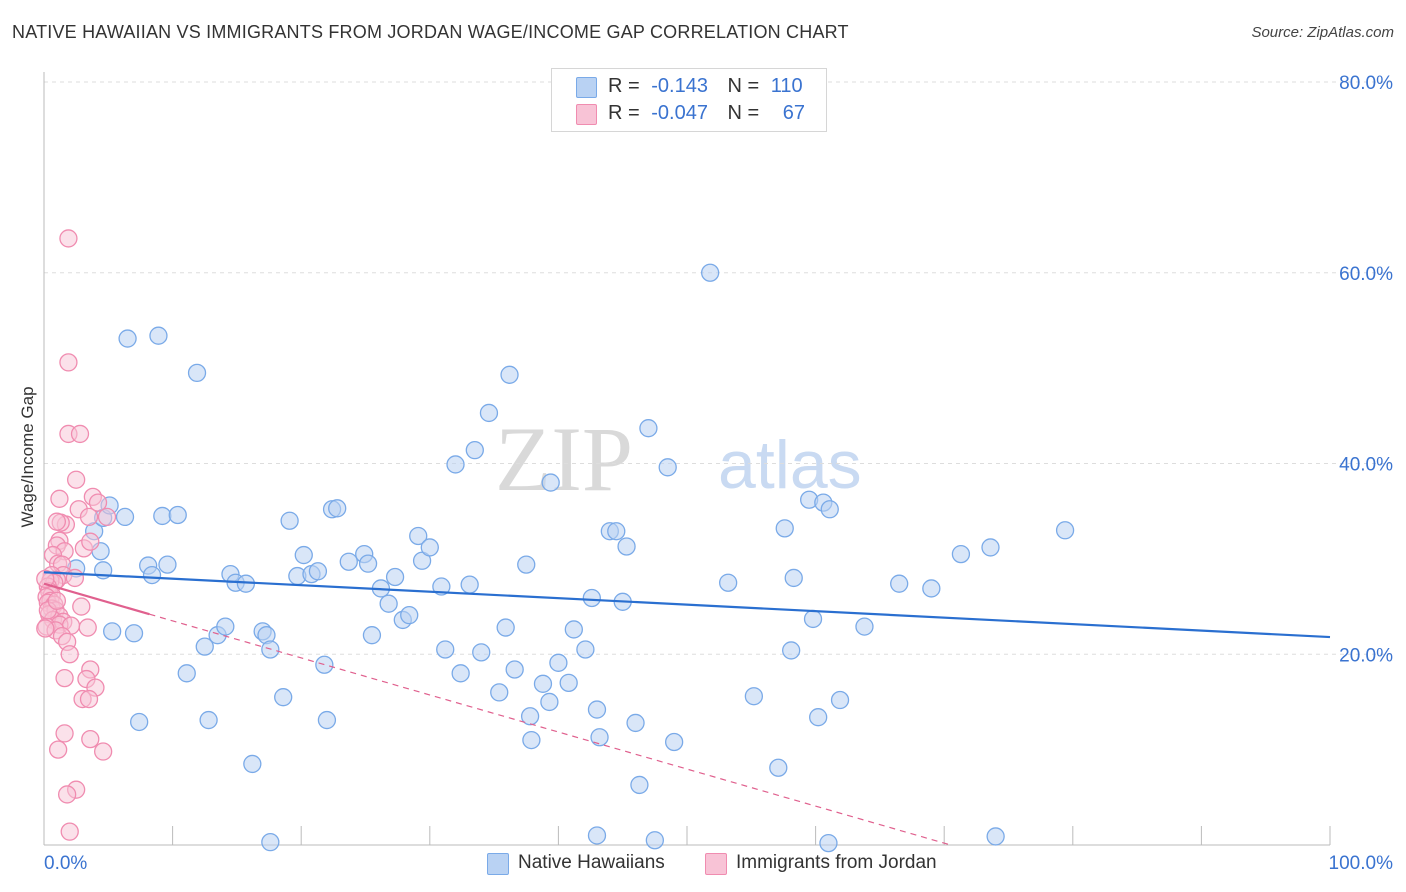 The image size is (1406, 892). Describe the element at coordinates (76, 535) in the screenshot. I see `jordan-points` at that location.